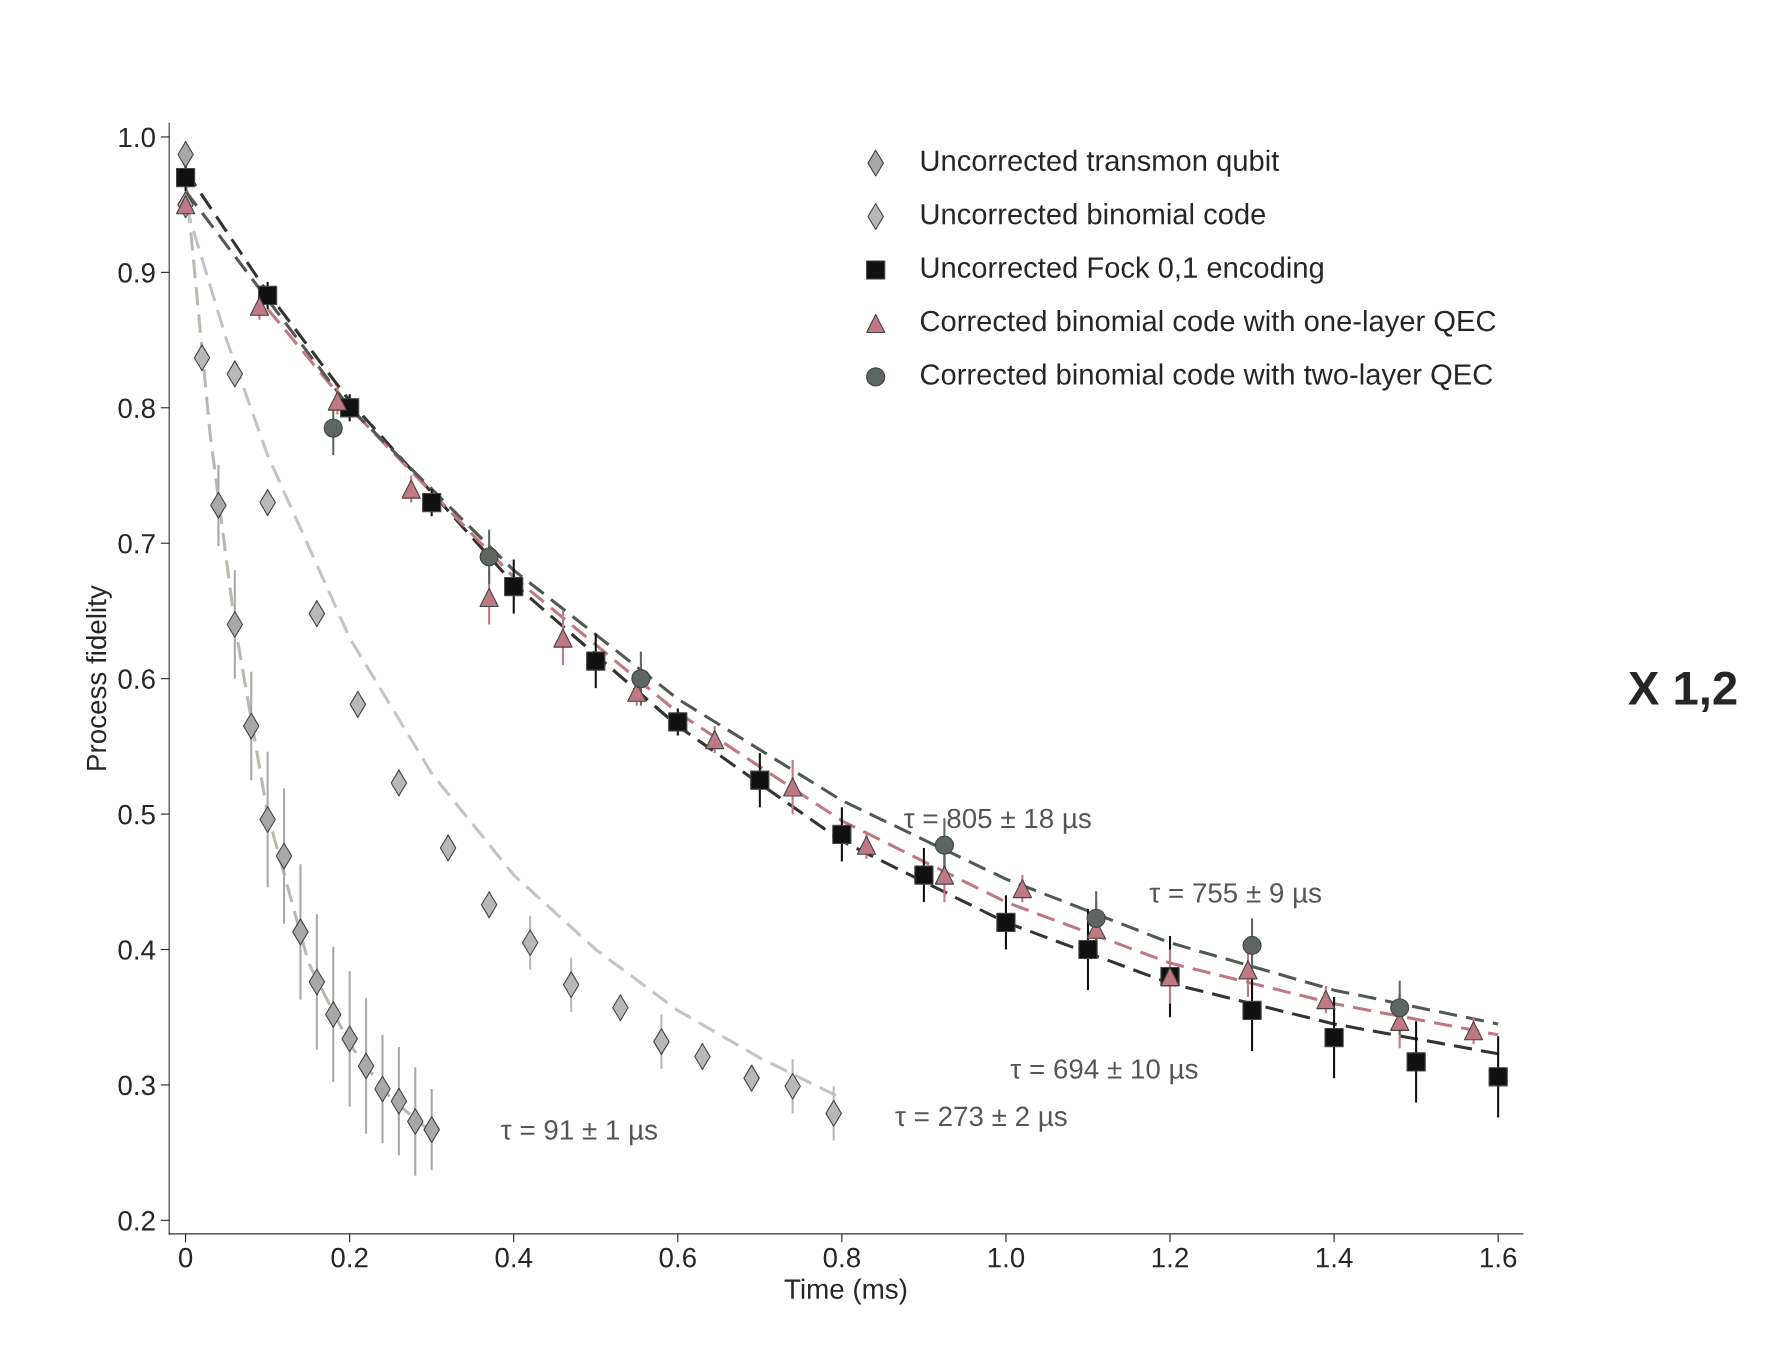 Image resolution: width=1781 pixels, height=1371 pixels. I want to click on annotation: τ = 273 ± 2 µs, so click(981, 1119).